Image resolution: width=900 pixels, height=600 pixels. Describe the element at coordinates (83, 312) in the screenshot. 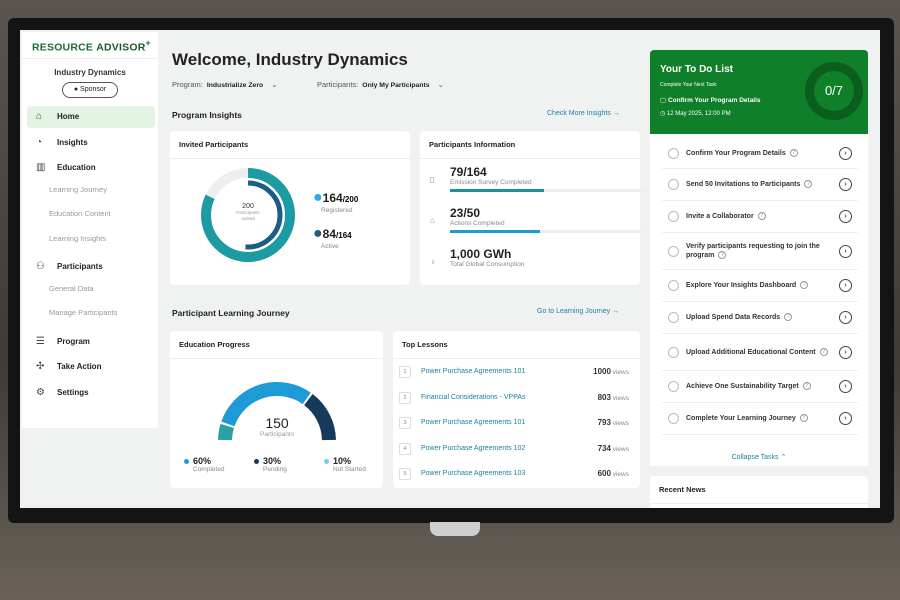

I see `sidebar-subitem: Manage Participants` at that location.